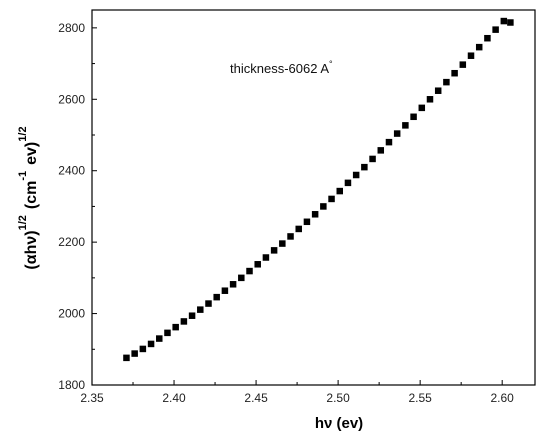 Image resolution: width=555 pixels, height=437 pixels. I want to click on x-axis-title: hν (ev), so click(339, 423).